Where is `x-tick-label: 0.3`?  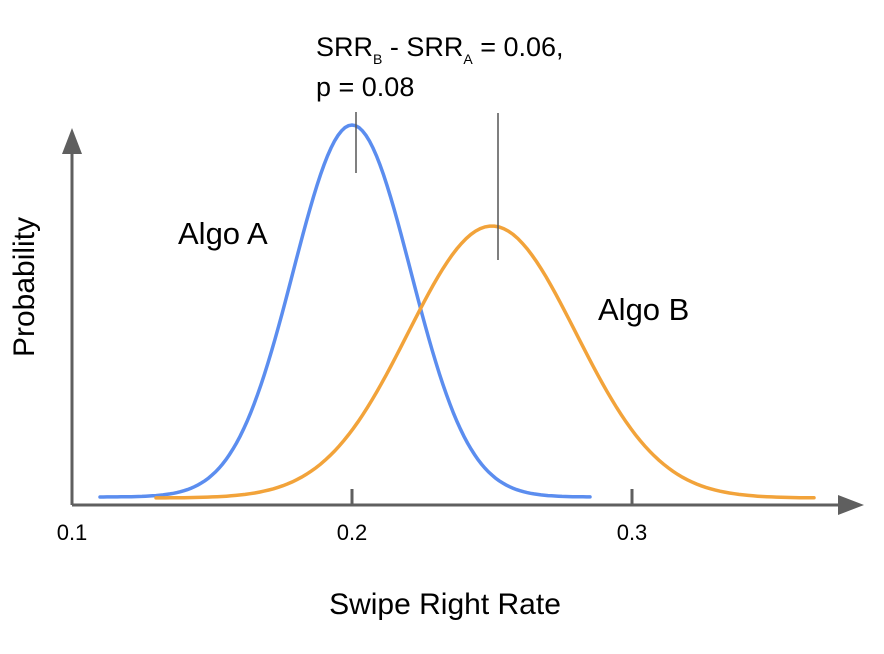
x-tick-label: 0.3 is located at coordinates (632, 532).